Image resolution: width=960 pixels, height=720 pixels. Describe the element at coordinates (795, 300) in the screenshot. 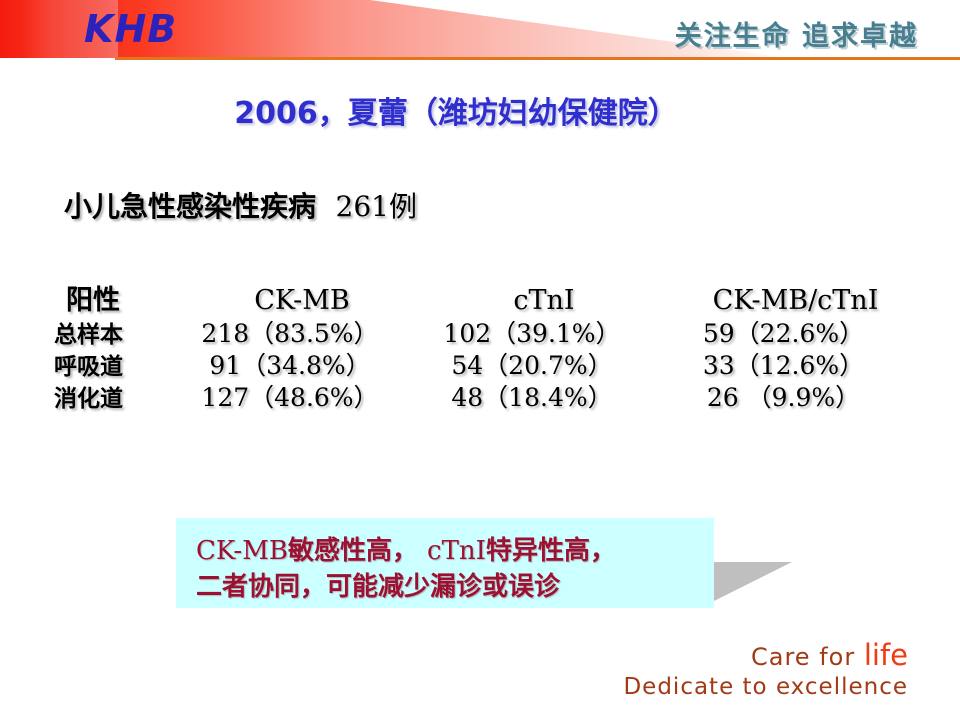

I see `table-header-ckmb-ctni: CK-MB/cTnI` at that location.